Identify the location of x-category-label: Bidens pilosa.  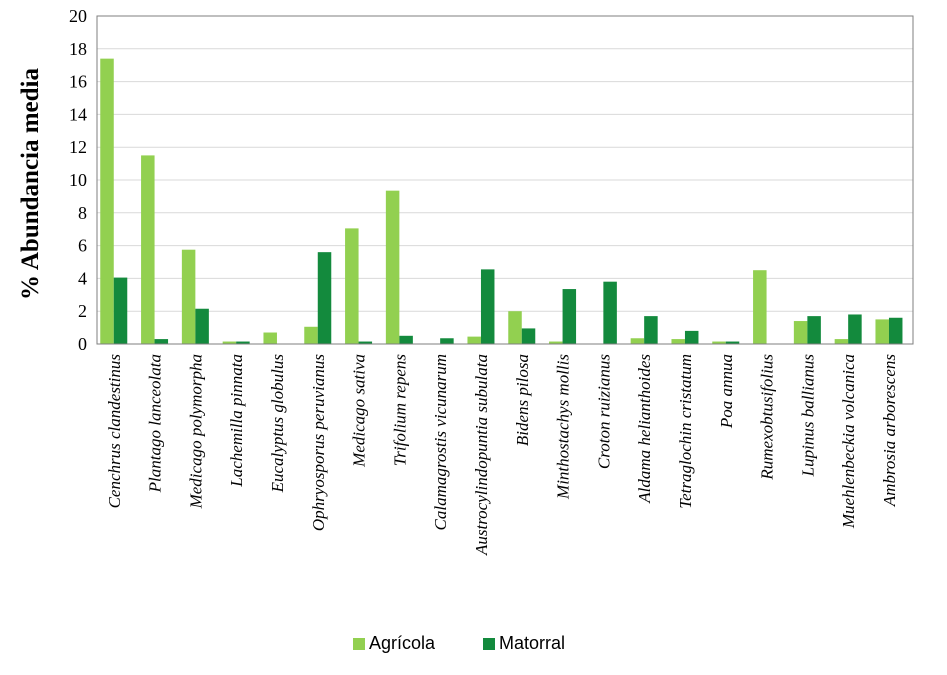
(522, 400).